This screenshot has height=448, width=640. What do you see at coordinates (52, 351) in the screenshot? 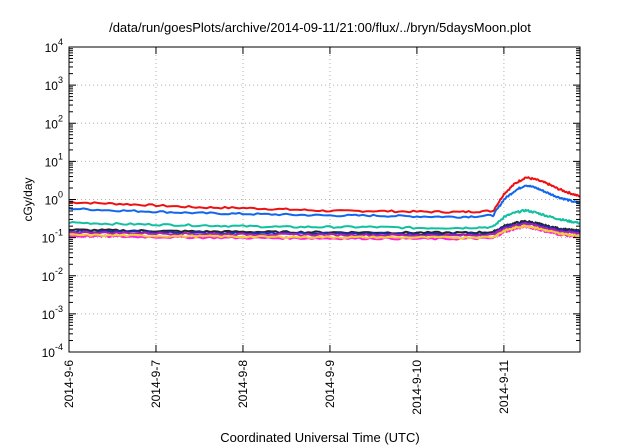
I see `y-tick-label: 10⁻⁴` at bounding box center [52, 351].